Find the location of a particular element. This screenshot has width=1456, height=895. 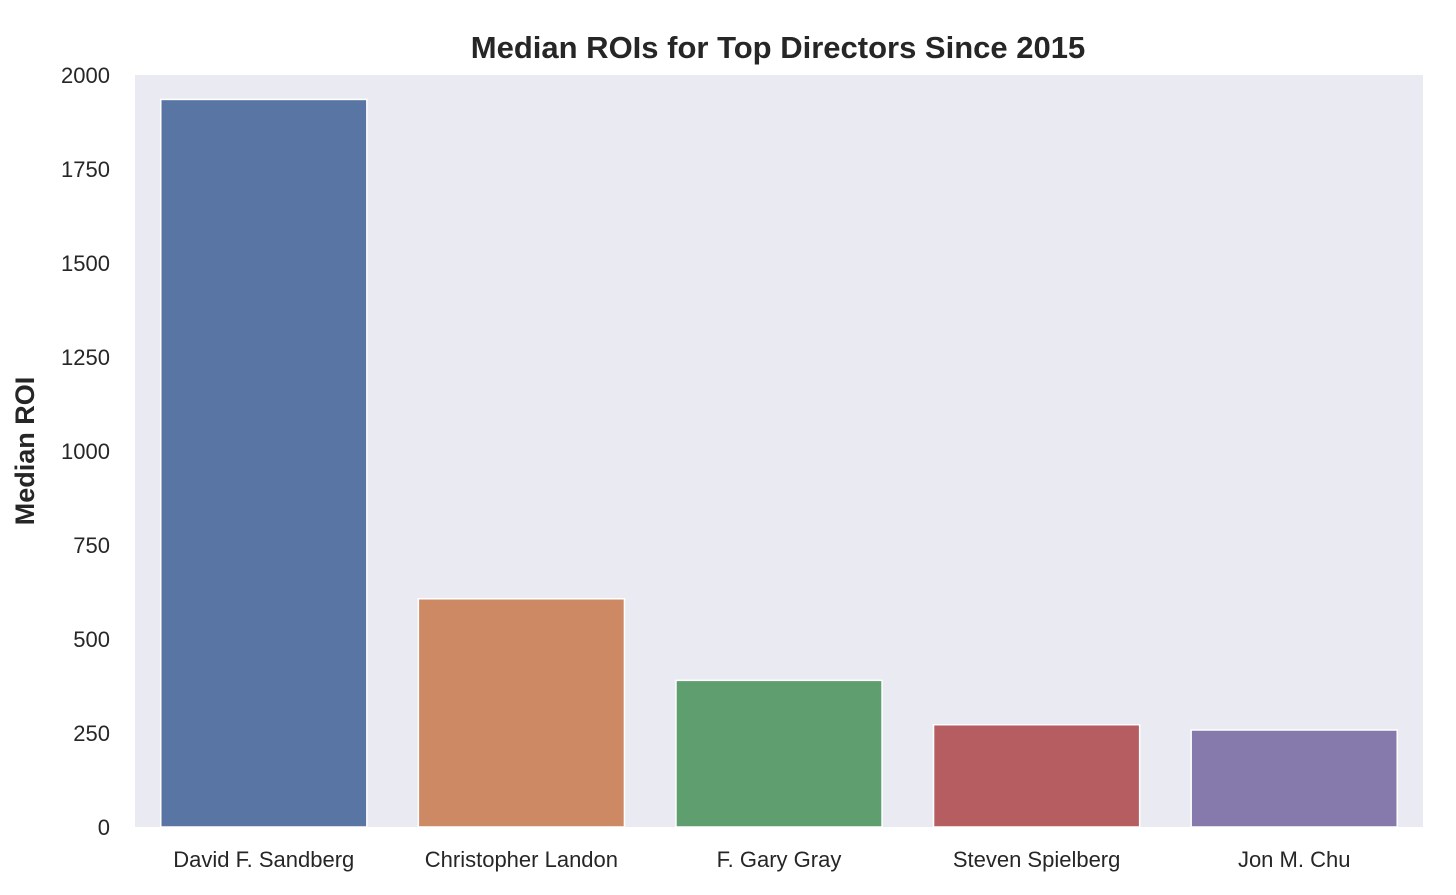

y-tick-label: 1000 is located at coordinates (85, 451).